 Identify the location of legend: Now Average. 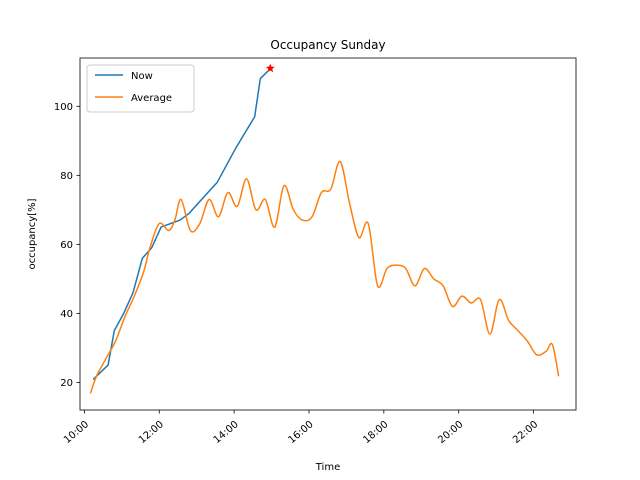
(140, 88).